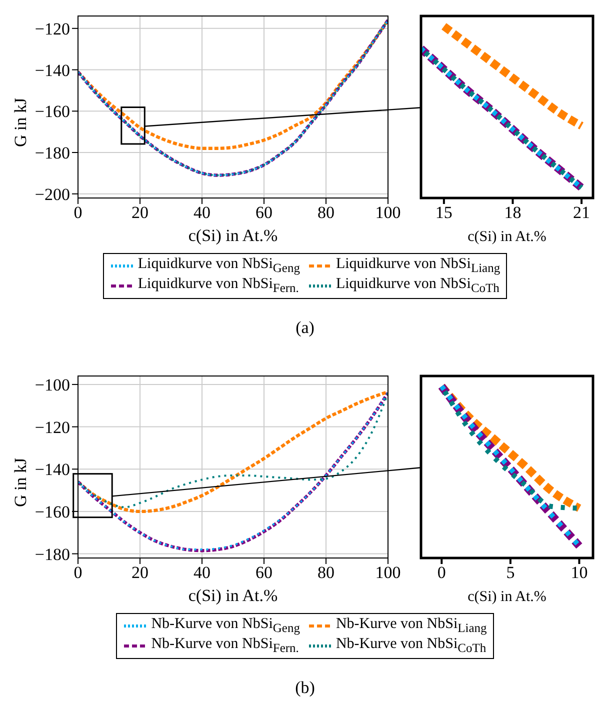 The image size is (610, 710). I want to click on legend-label: Nb-Kurve von NbSi$_{Fern.}$, so click(225, 646).